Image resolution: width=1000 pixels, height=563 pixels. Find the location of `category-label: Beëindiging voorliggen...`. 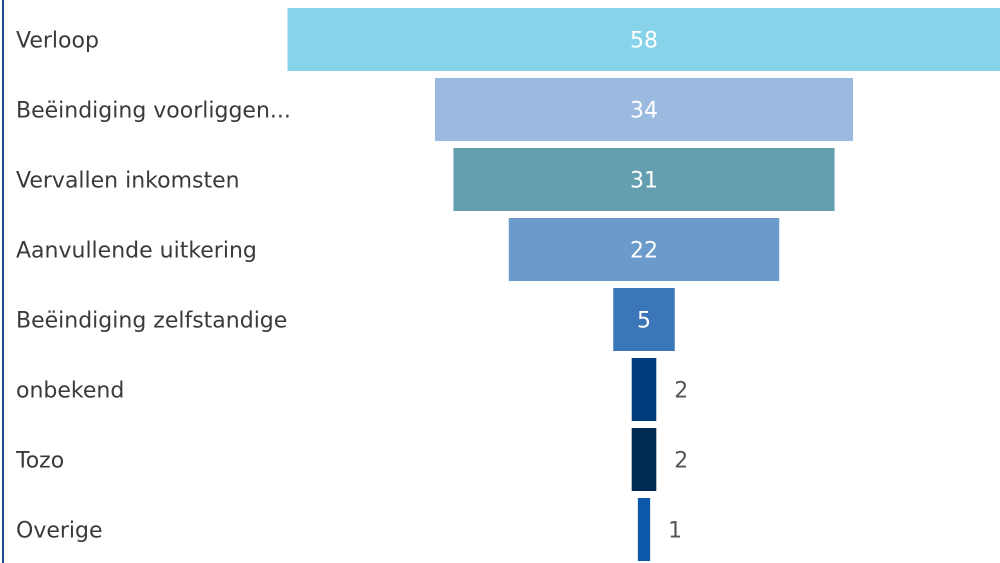

category-label: Beëindiging voorliggen... is located at coordinates (153, 111).